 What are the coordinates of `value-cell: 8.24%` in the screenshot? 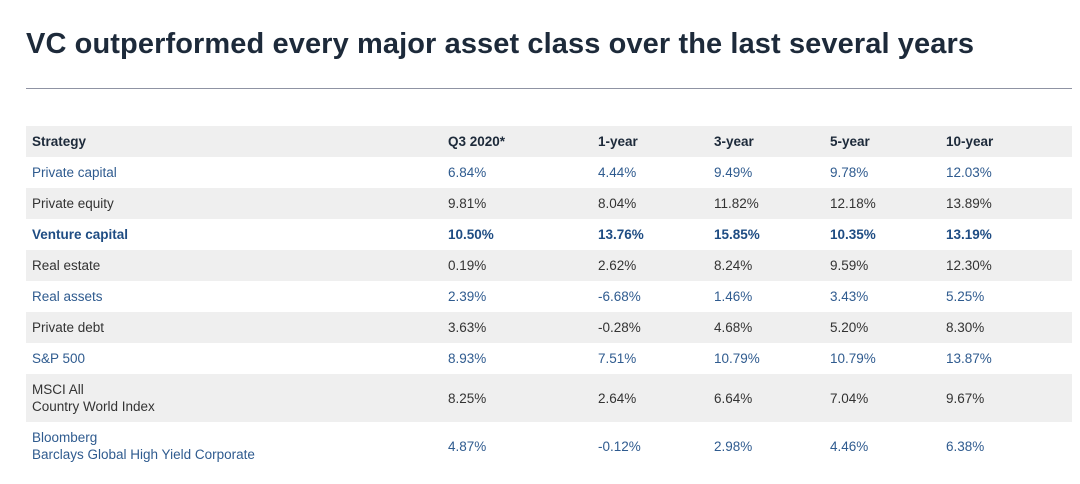 It's located at (733, 265).